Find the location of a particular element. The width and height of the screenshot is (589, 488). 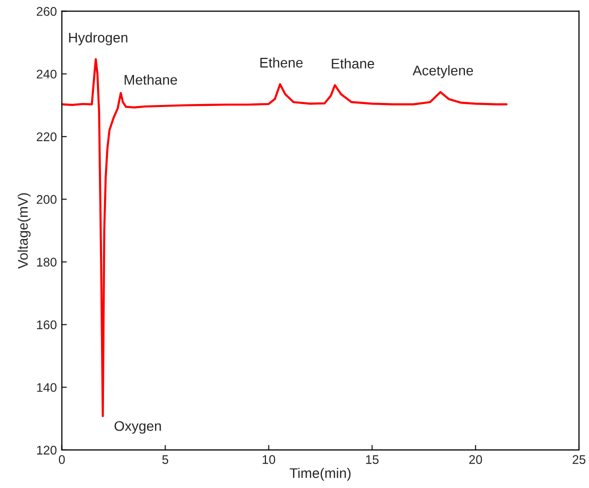

y-tick-label: 240 is located at coordinates (46, 74).